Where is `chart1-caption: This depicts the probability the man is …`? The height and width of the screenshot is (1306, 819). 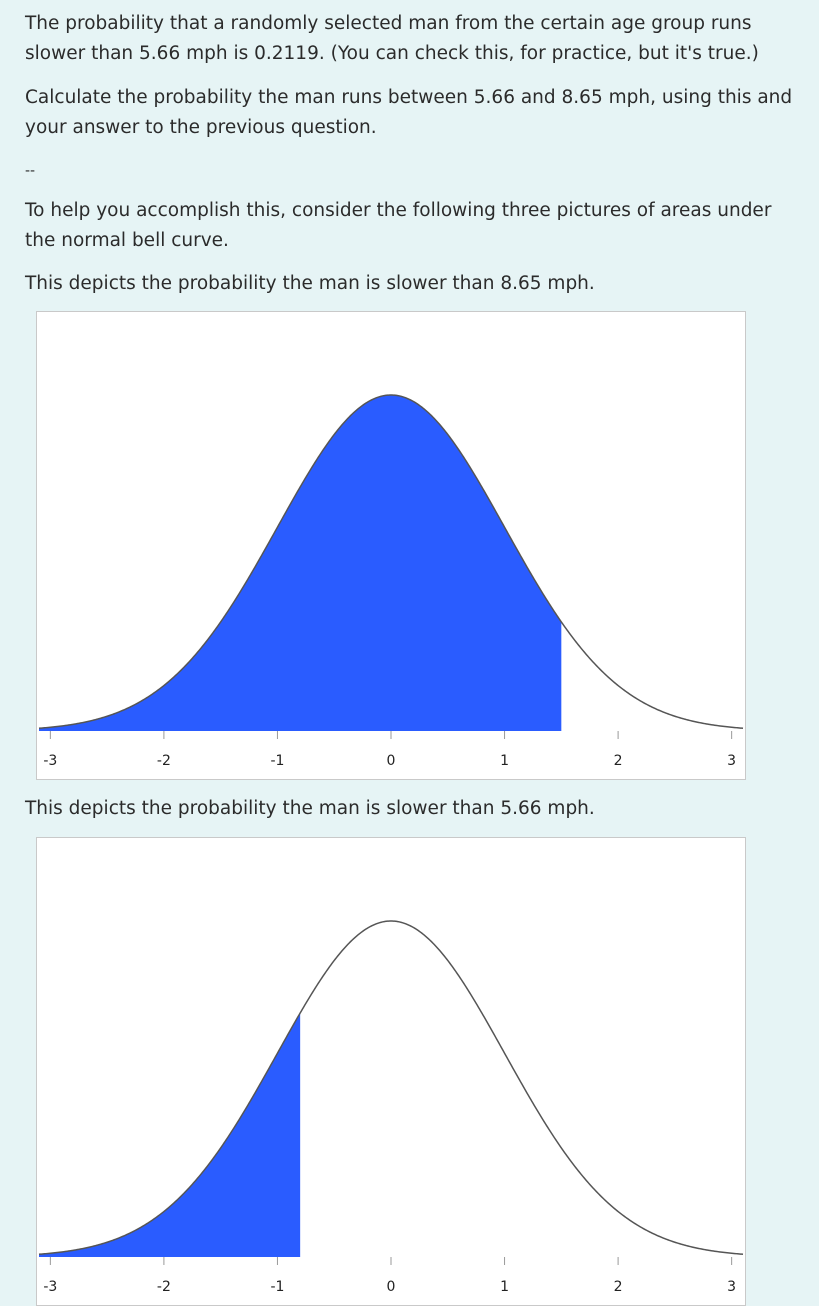 chart1-caption: This depicts the probability the man is … is located at coordinates (310, 283).